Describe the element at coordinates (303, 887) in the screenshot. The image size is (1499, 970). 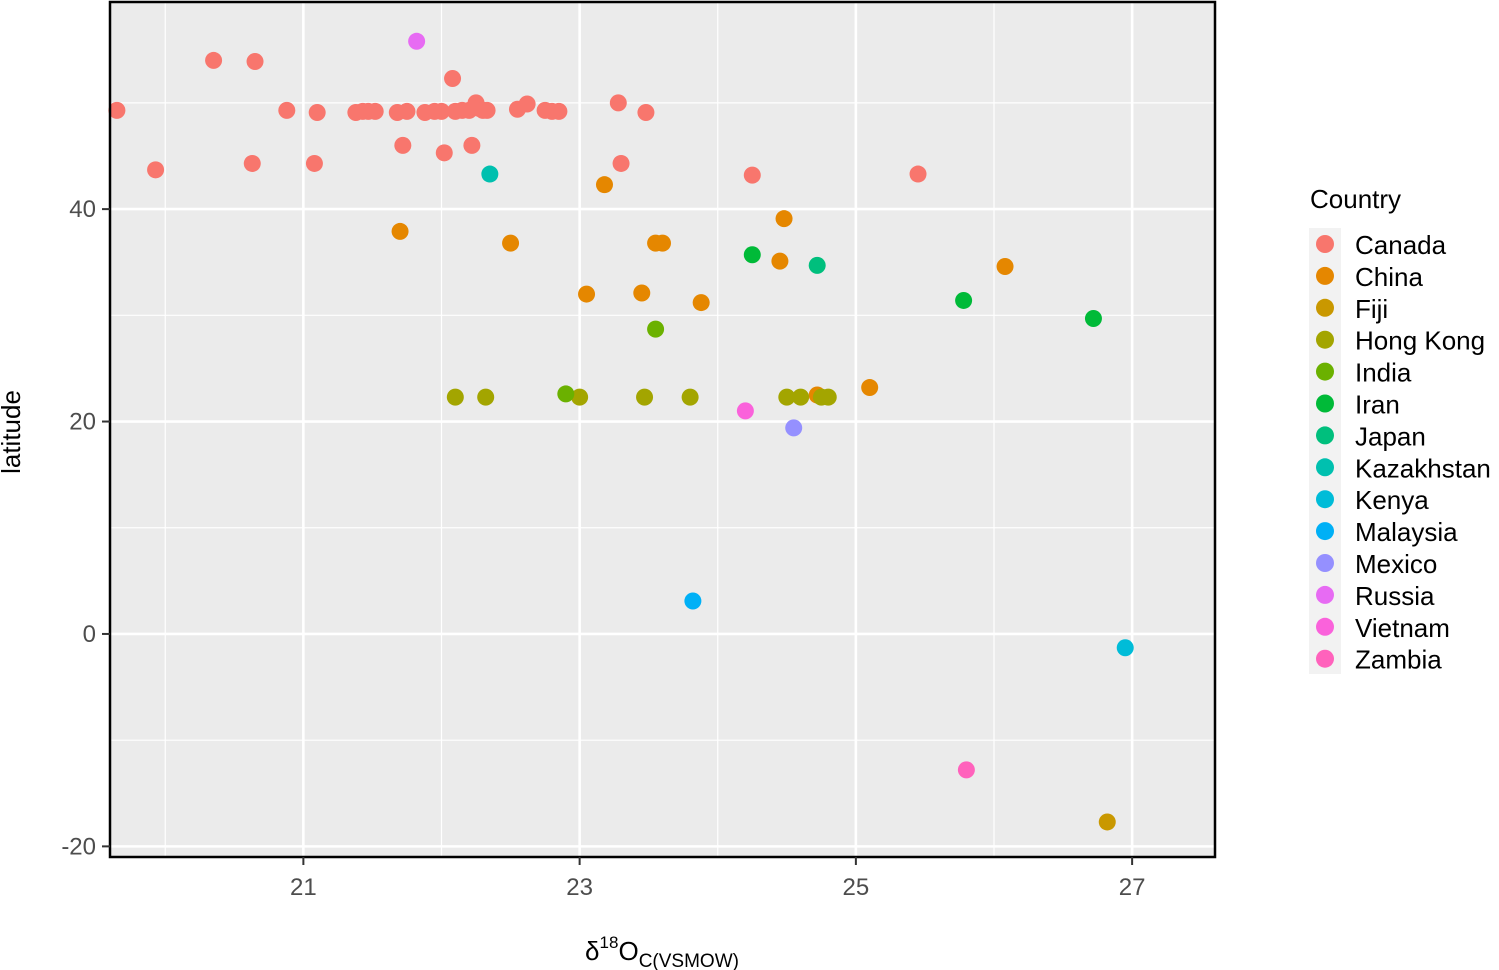
I see `x-tick-label: 21` at that location.